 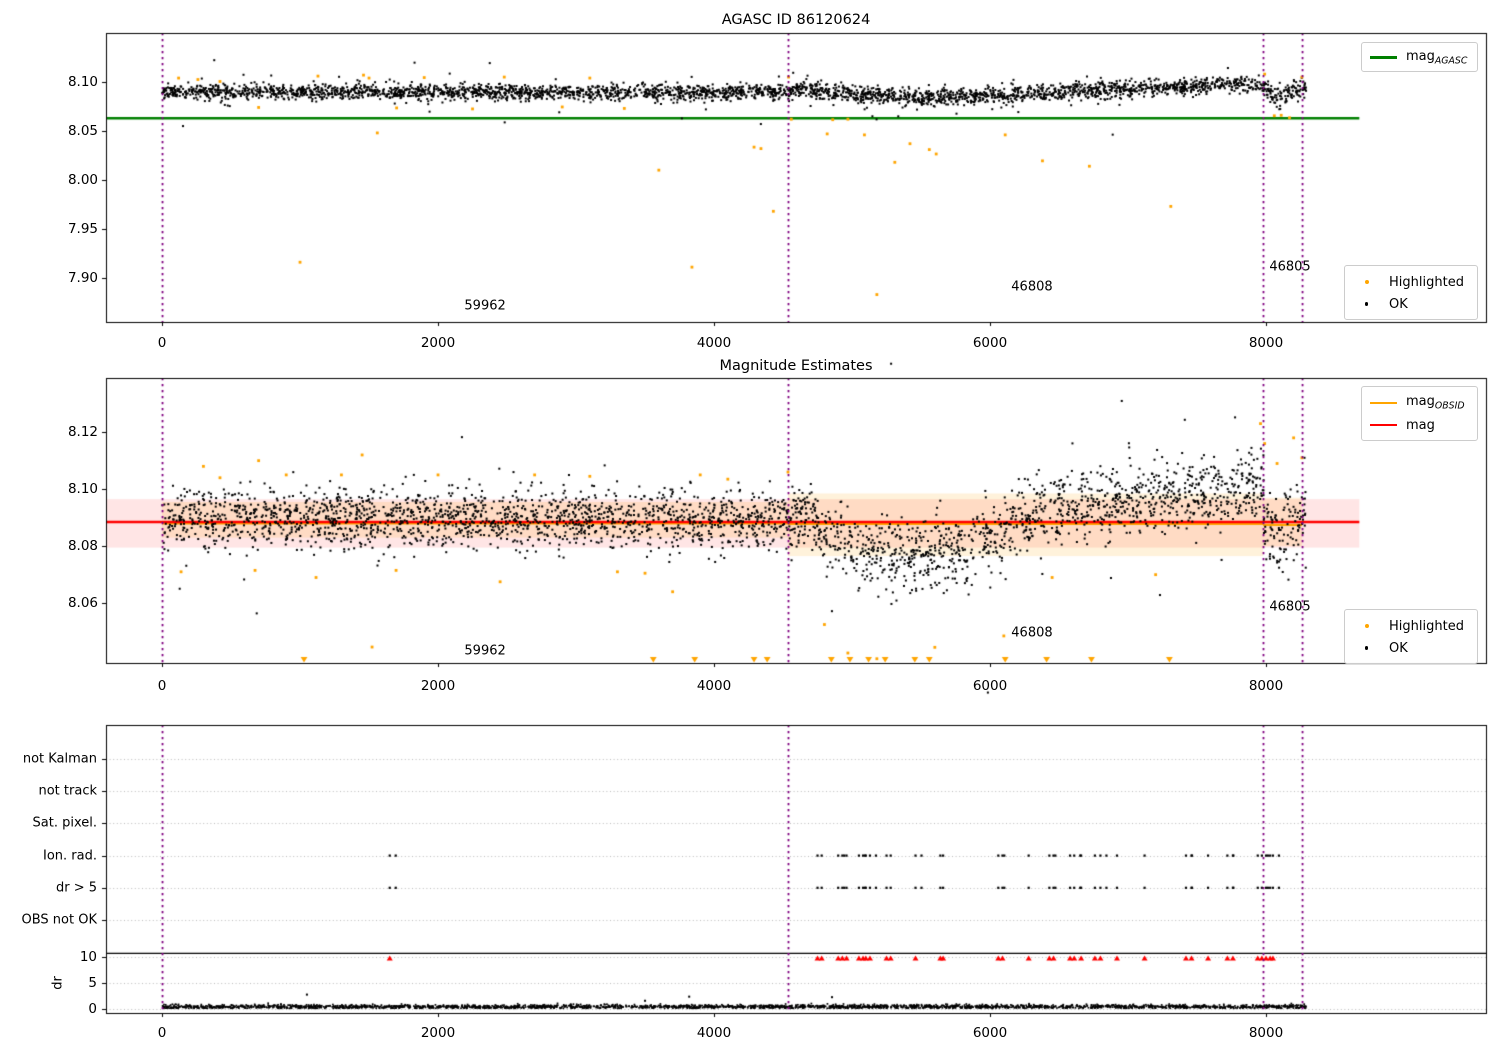 What do you see at coordinates (796, 20) in the screenshot?
I see `top-chart-title: AGASC ID 86120624` at bounding box center [796, 20].